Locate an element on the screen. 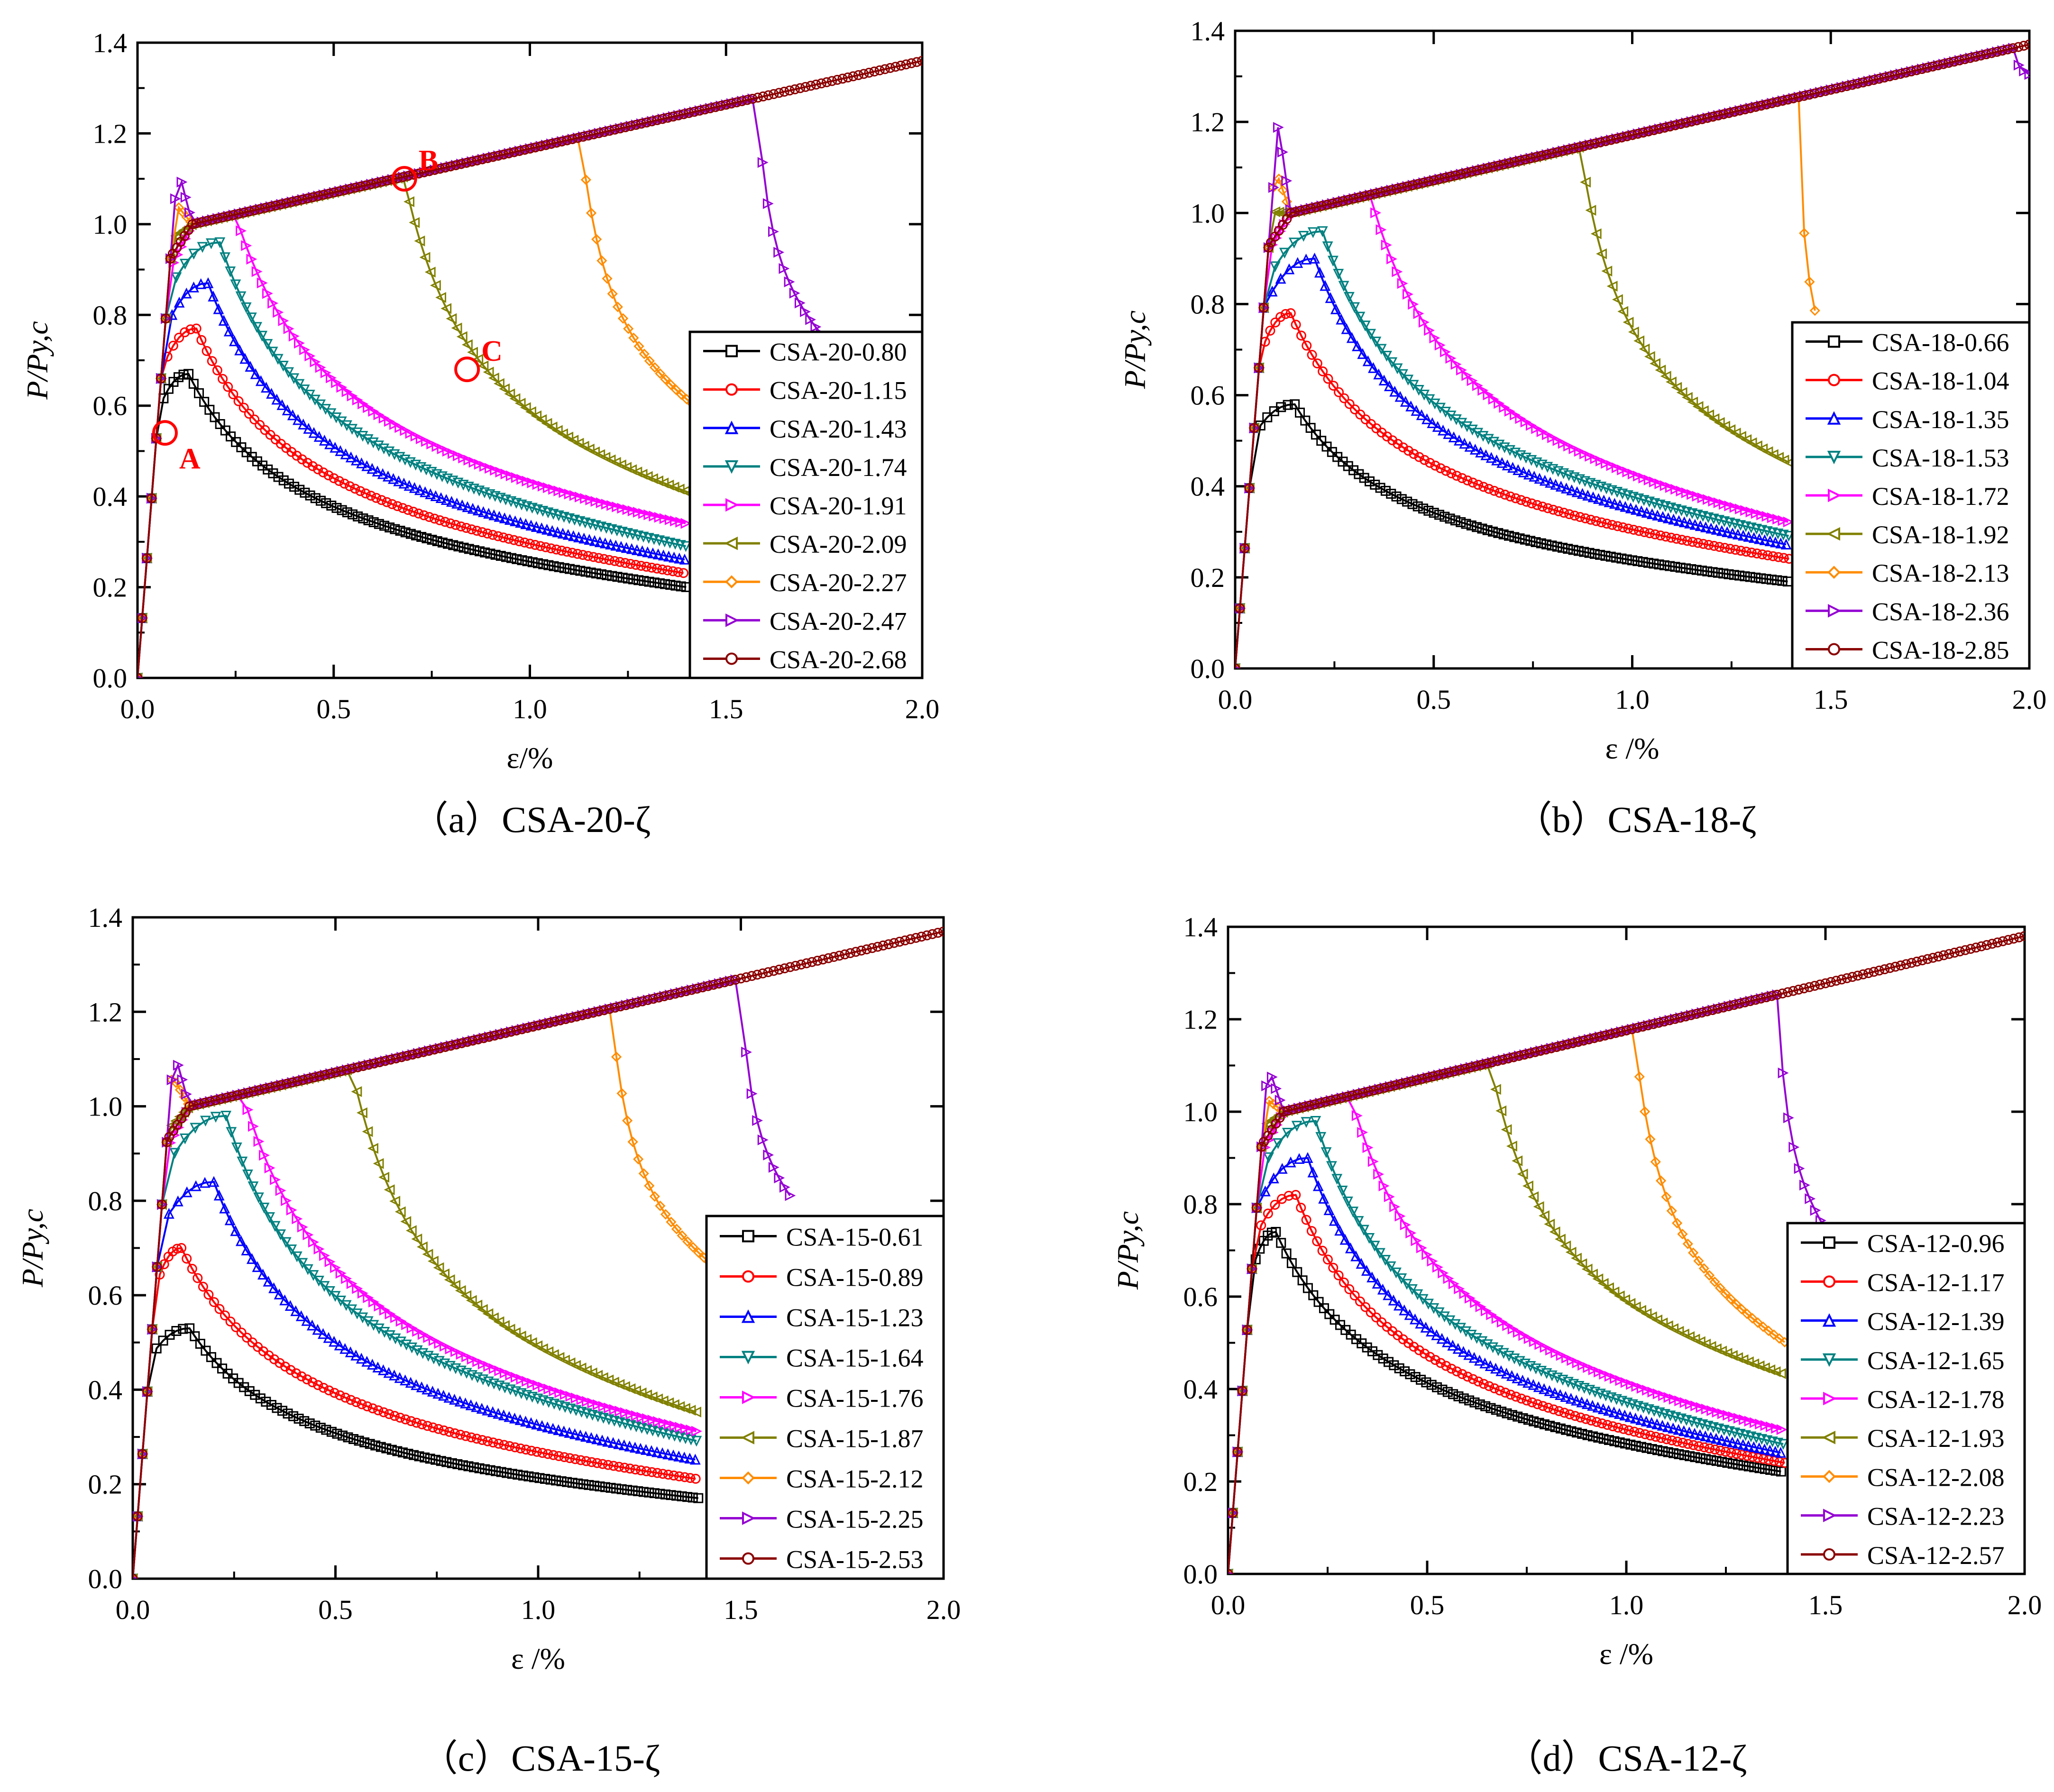 This screenshot has width=2054, height=1792. legend-label: CSA-20-2.68 is located at coordinates (839, 659).